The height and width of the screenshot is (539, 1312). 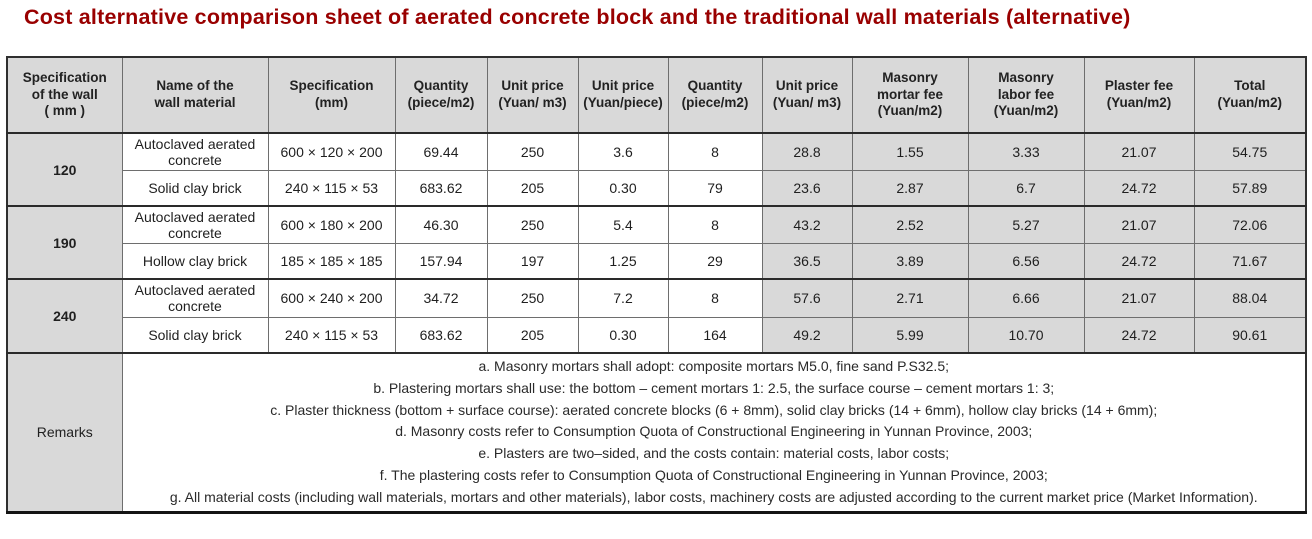 What do you see at coordinates (64, 169) in the screenshot?
I see `wall-spec-120: 120` at bounding box center [64, 169].